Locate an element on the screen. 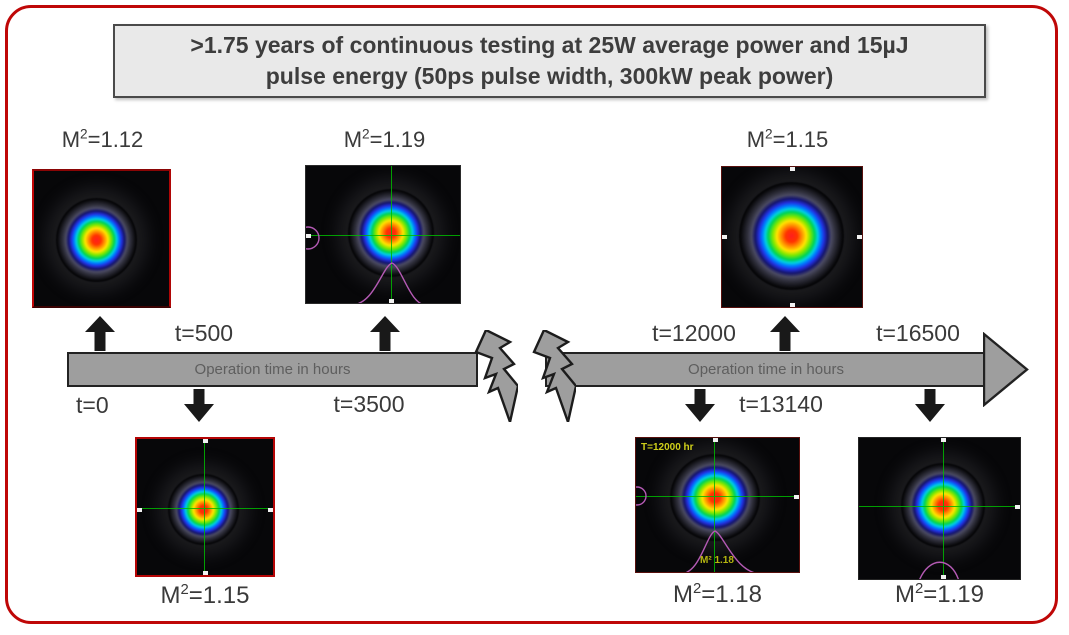 The width and height of the screenshot is (1069, 635). overlay-time-text: T=12000 hr is located at coordinates (667, 447).